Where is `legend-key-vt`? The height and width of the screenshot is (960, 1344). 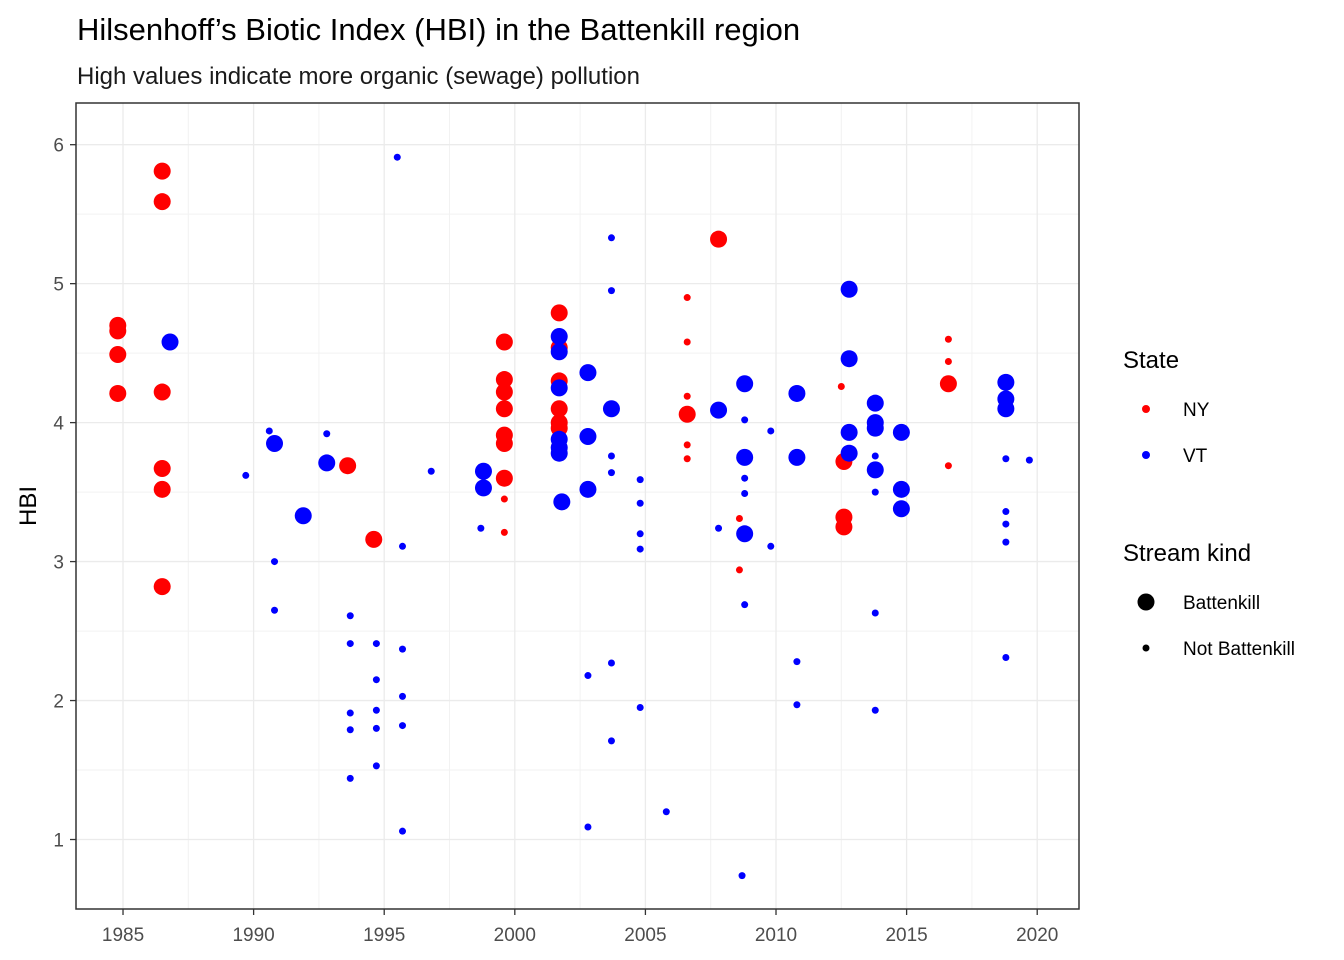
legend-key-vt is located at coordinates (1146, 455).